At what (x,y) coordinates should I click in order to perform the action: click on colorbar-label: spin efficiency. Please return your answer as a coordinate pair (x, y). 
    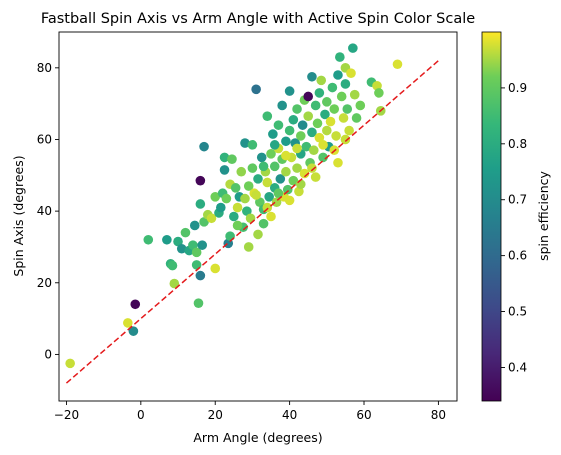
    Looking at the image, I should click on (543, 215).